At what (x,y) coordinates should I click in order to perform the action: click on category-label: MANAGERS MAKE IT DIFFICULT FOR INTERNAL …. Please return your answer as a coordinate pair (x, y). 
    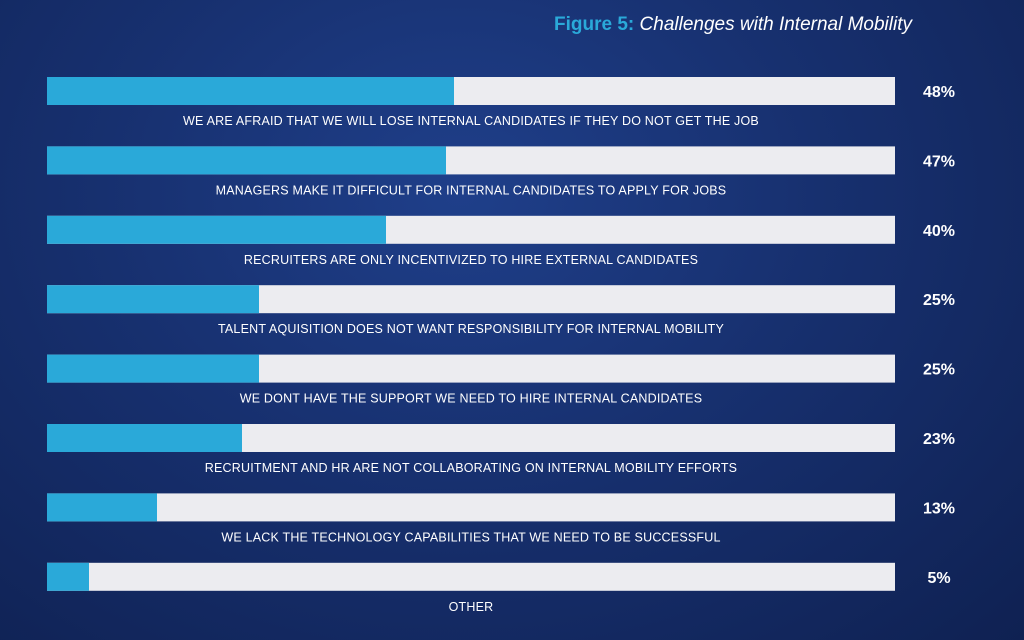
    Looking at the image, I should click on (471, 190).